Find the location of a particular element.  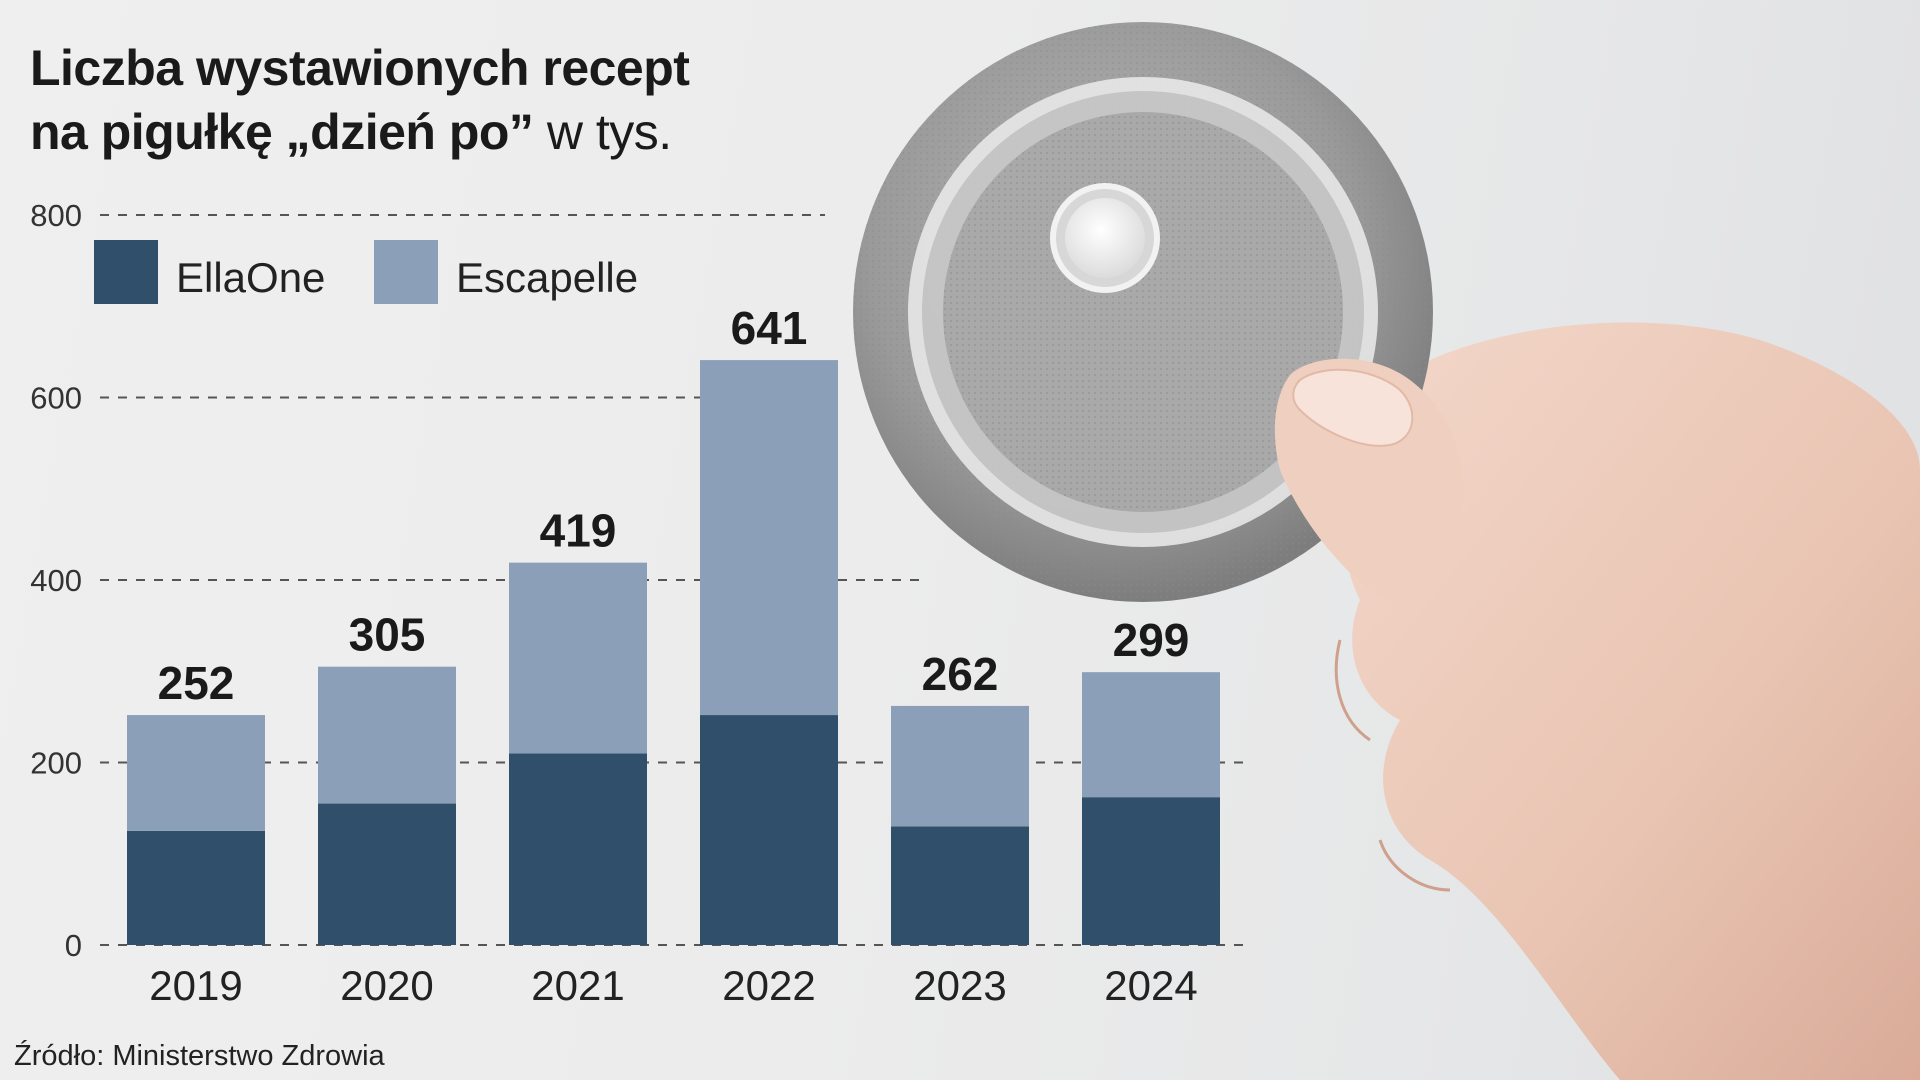

y-tick-label: 0 is located at coordinates (73, 945).